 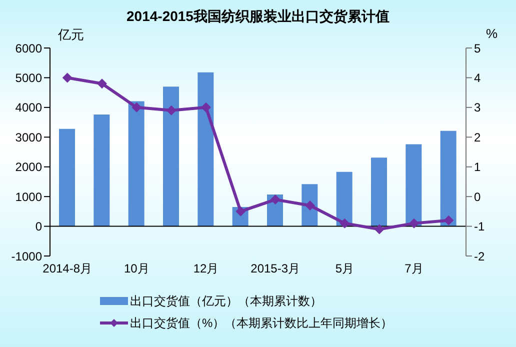 I want to click on y2-axis-title: %, so click(x=492, y=33).